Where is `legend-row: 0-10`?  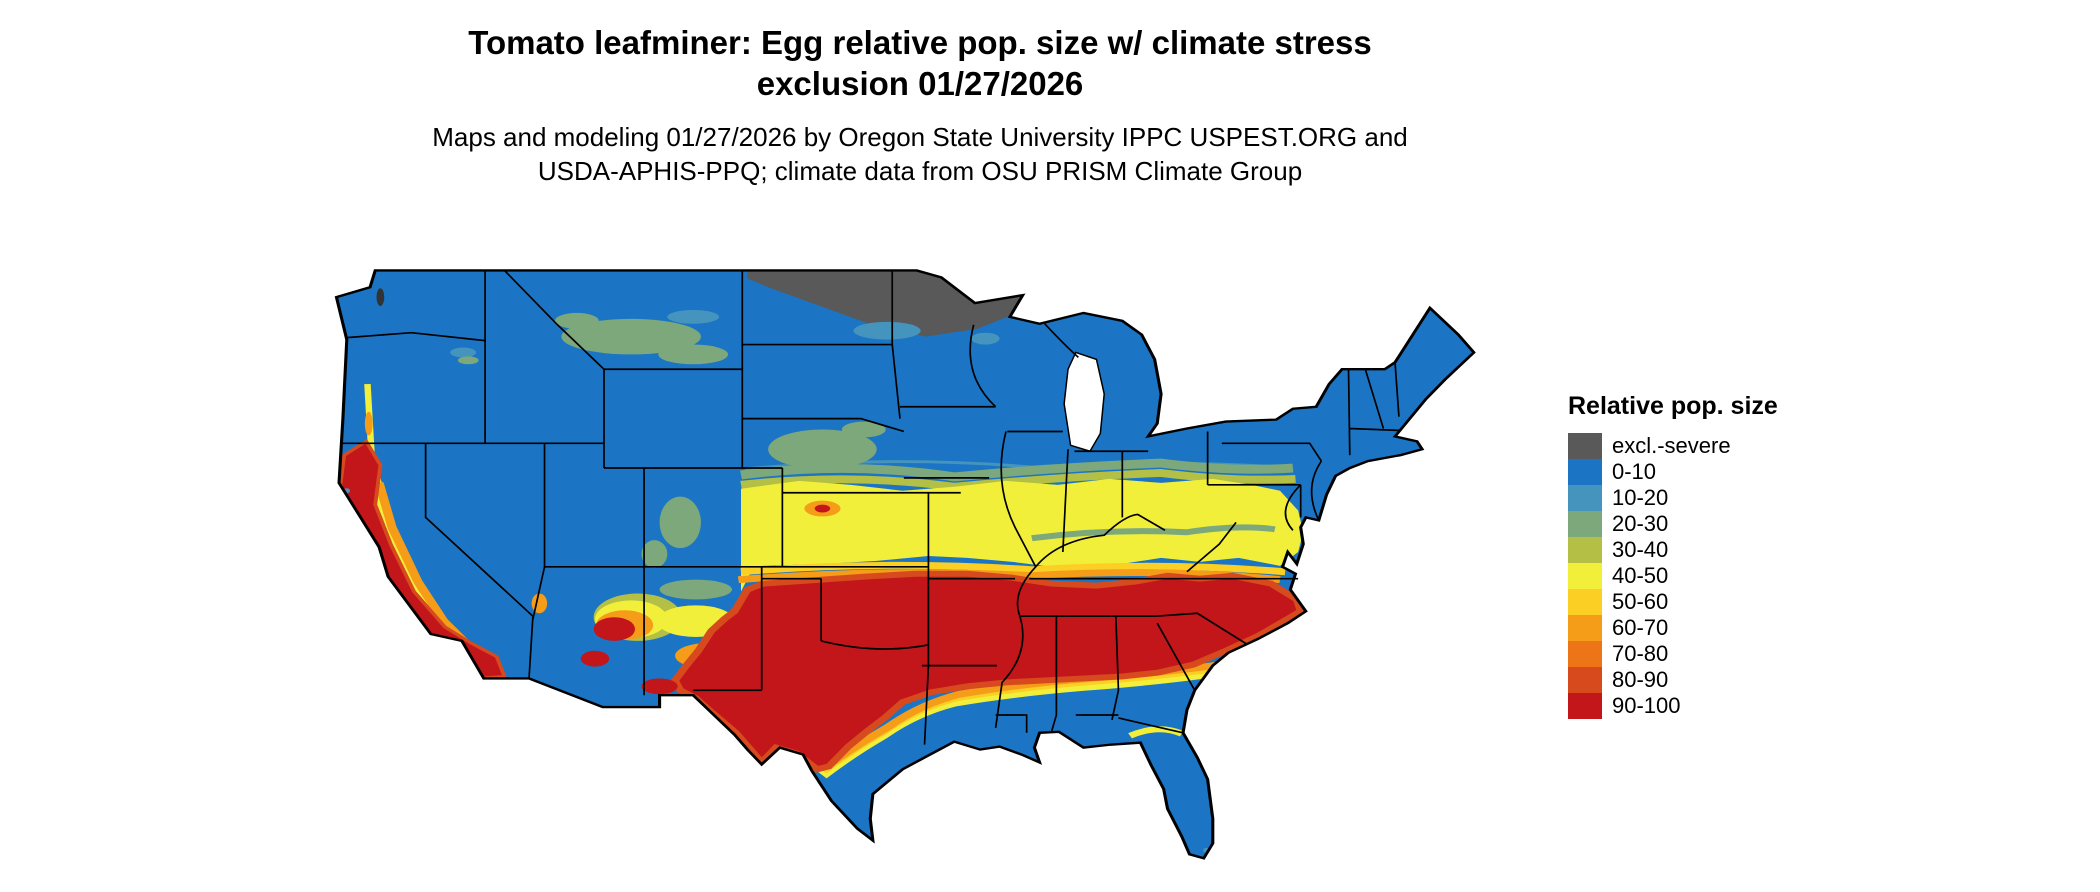
legend-row: 0-10 is located at coordinates (1728, 472).